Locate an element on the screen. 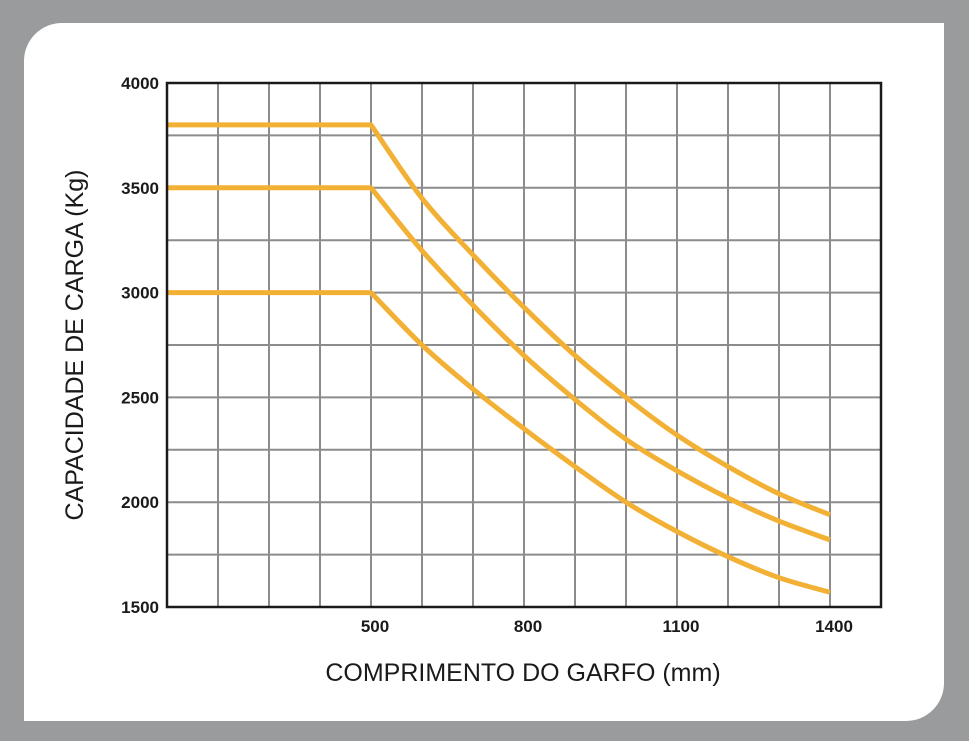 The height and width of the screenshot is (741, 969). x-axis-title: COMPRIMENTO DO GARFO (mm) is located at coordinates (522, 673).